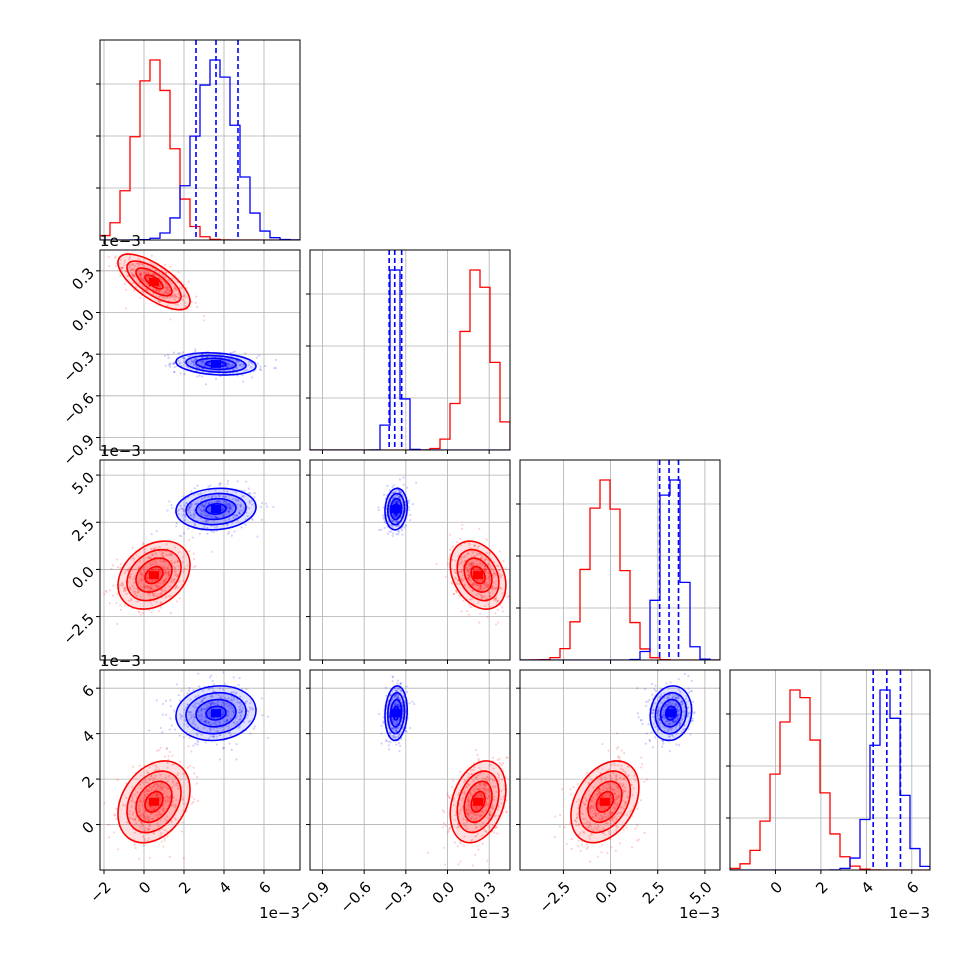 This screenshot has width=970, height=970. What do you see at coordinates (200, 140) in the screenshot?
I see `panel-content` at bounding box center [200, 140].